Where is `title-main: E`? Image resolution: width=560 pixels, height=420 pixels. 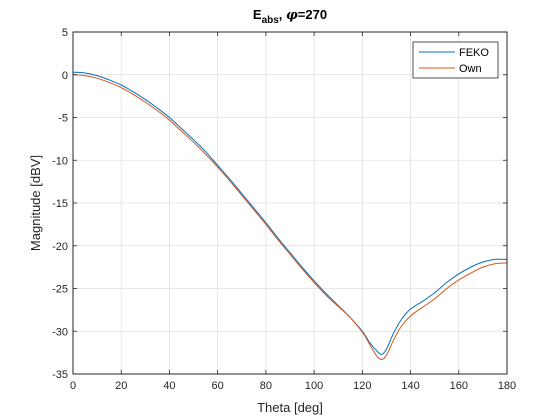 title-main: E is located at coordinates (257, 14).